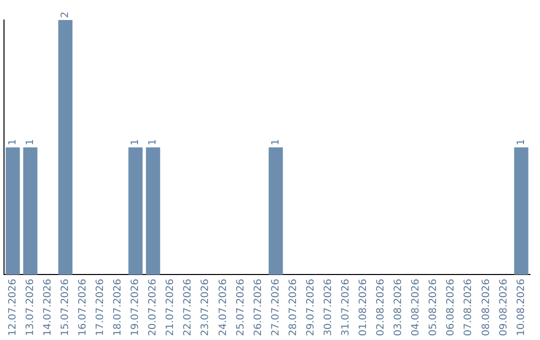 This screenshot has width=540, height=340. I want to click on x-tick-label: 30.07.2026, so click(328, 307).